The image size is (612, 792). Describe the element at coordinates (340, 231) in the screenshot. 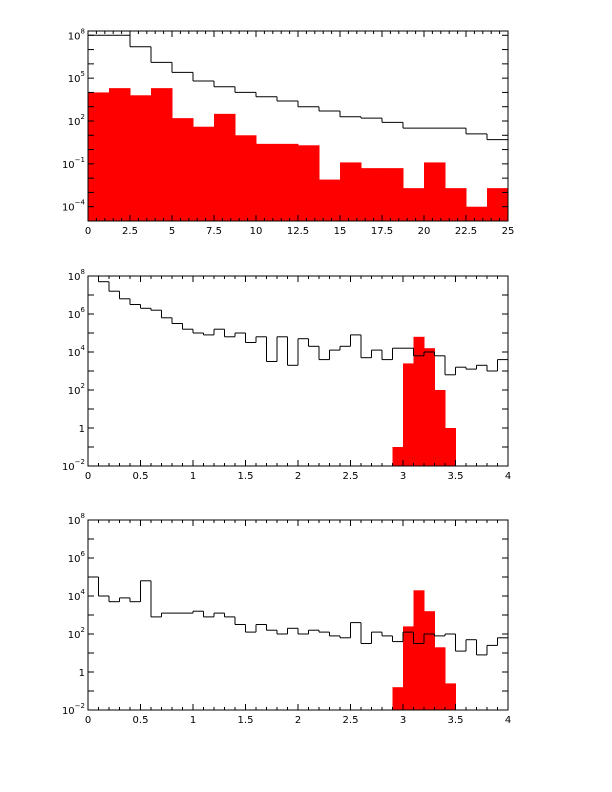

I see `x-tick-label: 15` at that location.